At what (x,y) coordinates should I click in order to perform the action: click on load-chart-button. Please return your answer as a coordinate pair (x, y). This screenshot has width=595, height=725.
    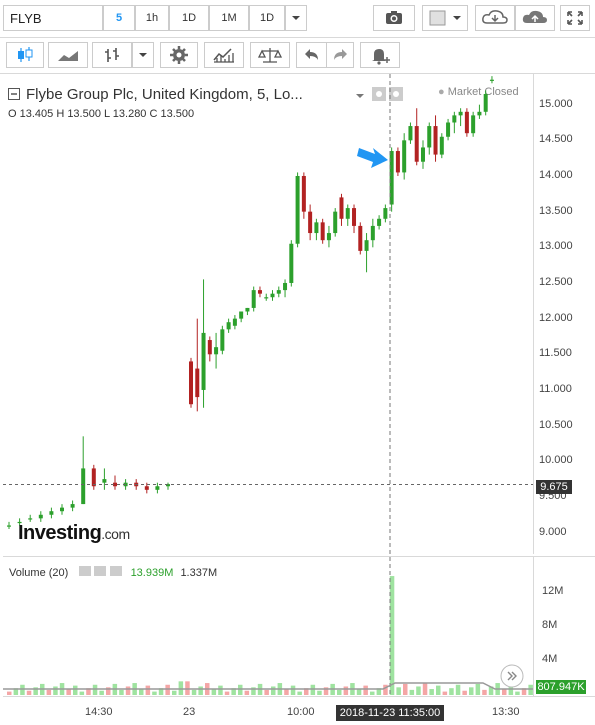
    Looking at the image, I should click on (495, 18).